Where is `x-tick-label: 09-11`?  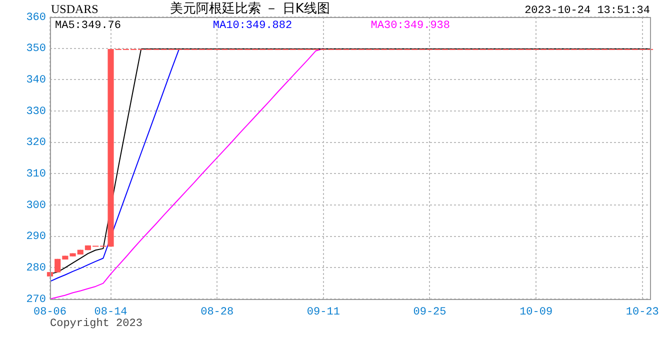
x-tick-label: 09-11 is located at coordinates (323, 312).